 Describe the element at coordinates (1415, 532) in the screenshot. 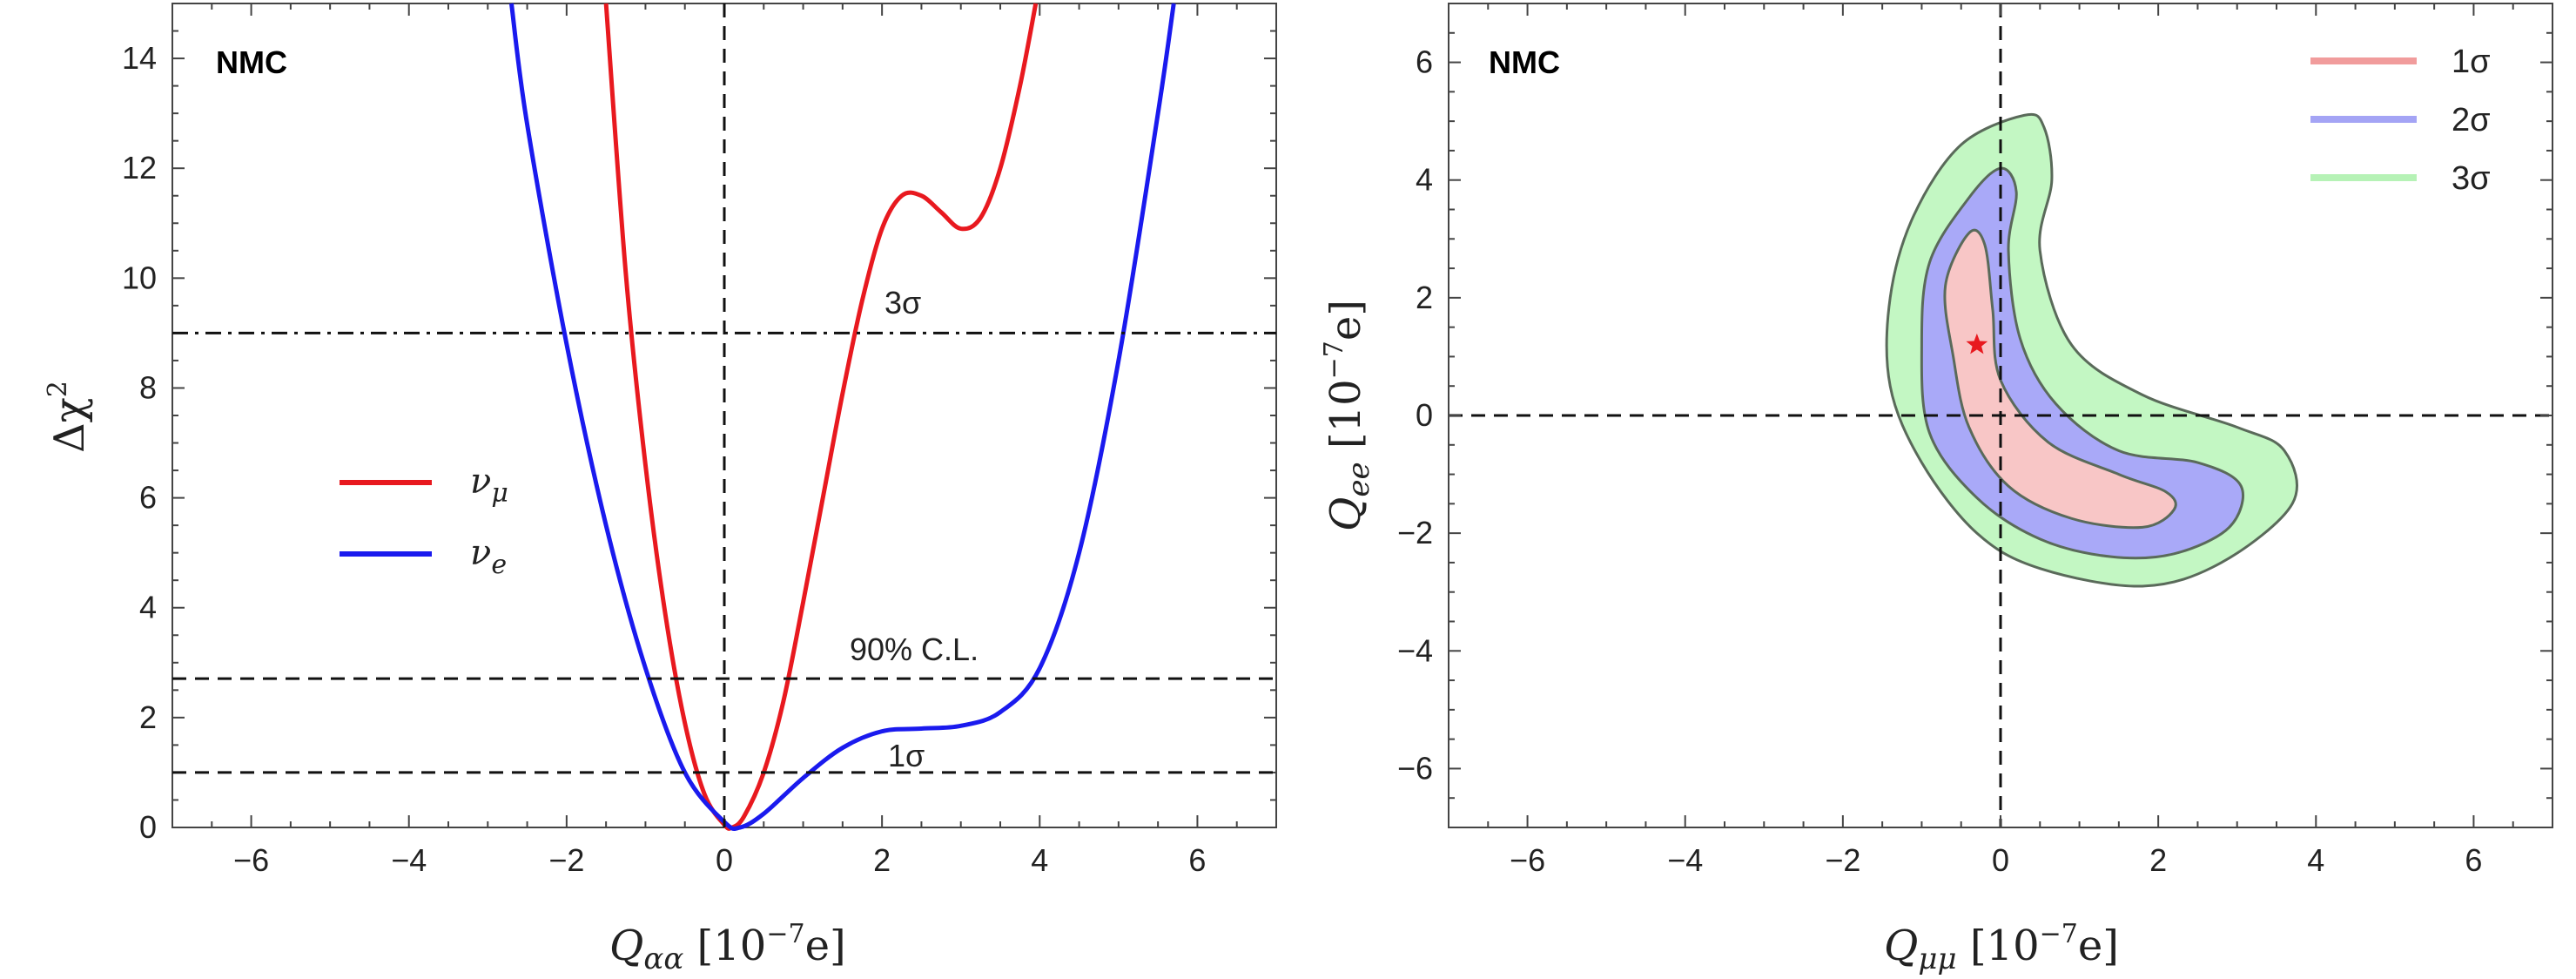

I see `right-y-tick-label: −2` at that location.